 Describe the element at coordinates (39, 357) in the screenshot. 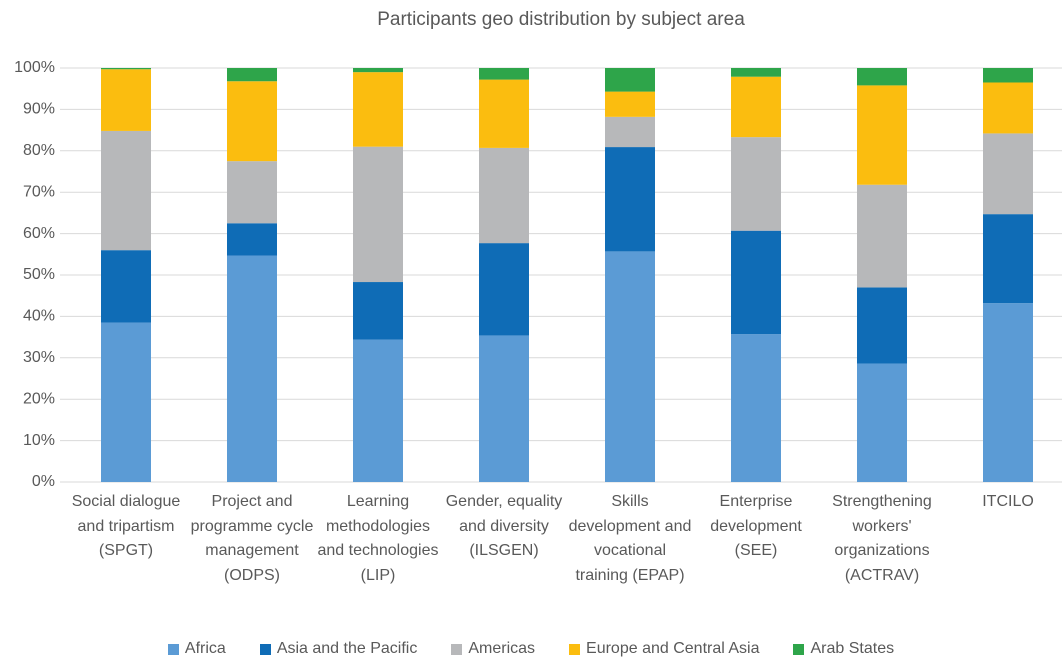

I see `y-tick-label: 30%` at that location.